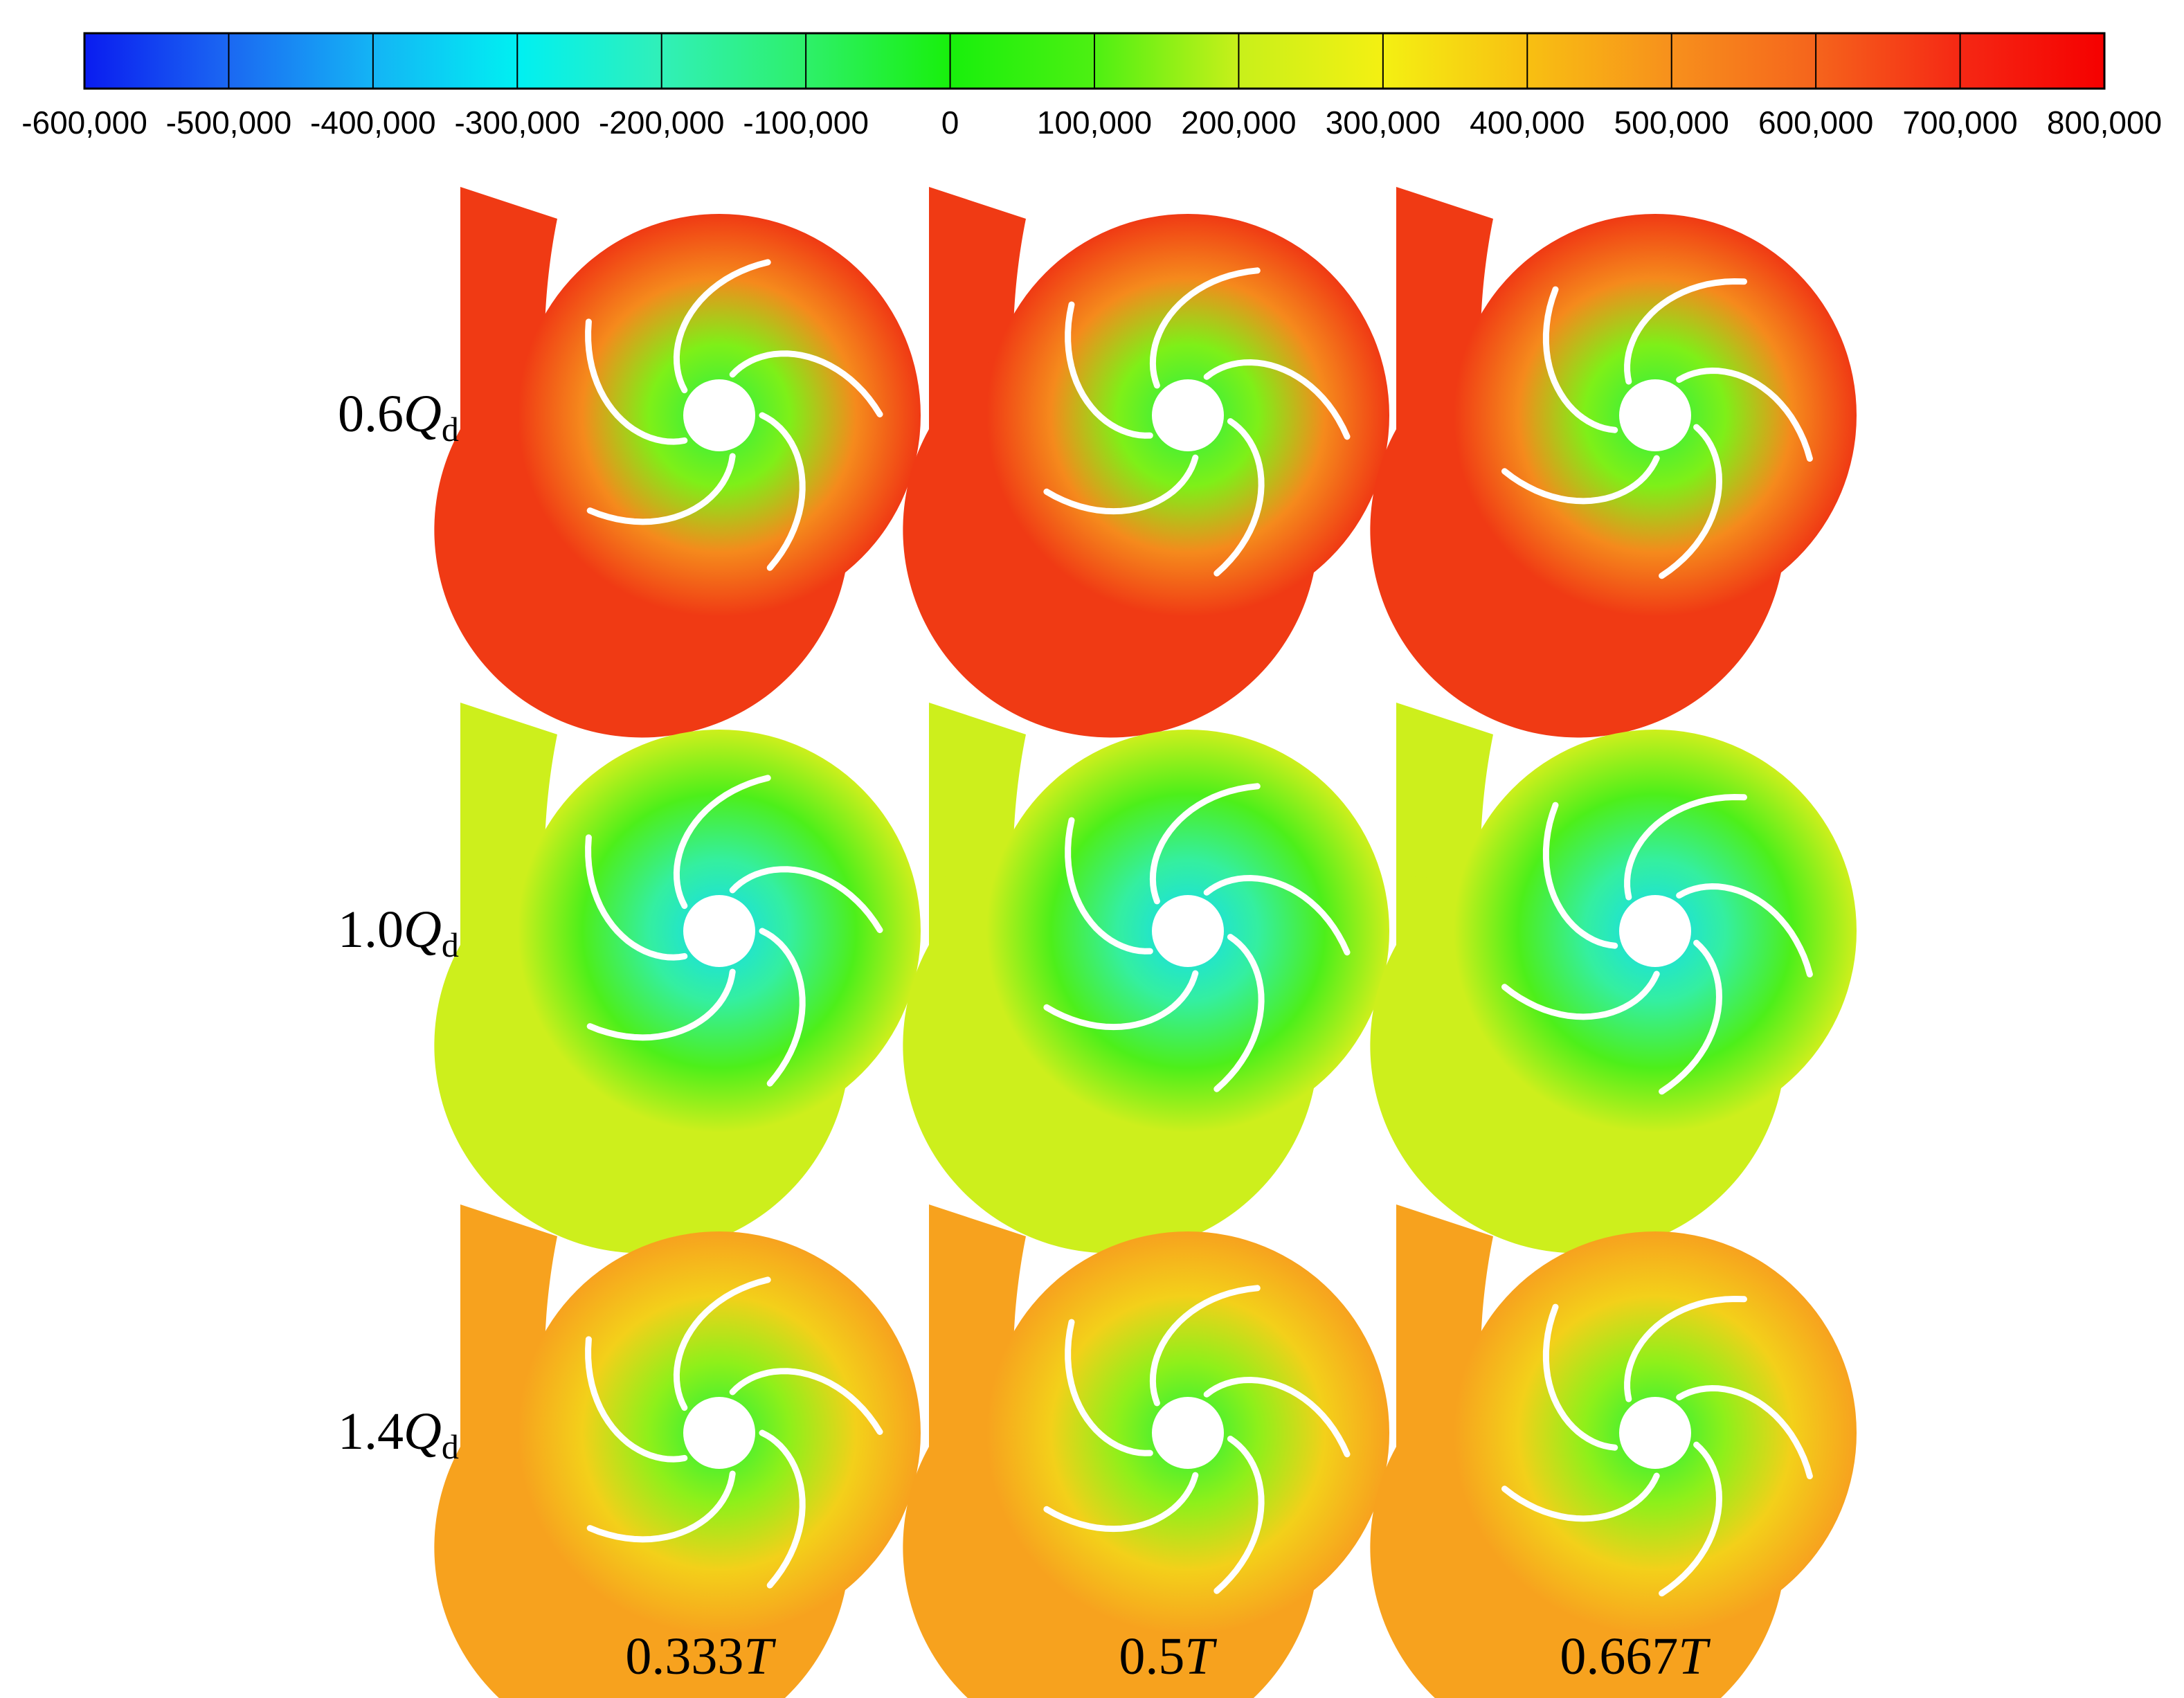  What do you see at coordinates (1672, 123) in the screenshot?
I see `colorbar-tick-label: 500,000` at bounding box center [1672, 123].